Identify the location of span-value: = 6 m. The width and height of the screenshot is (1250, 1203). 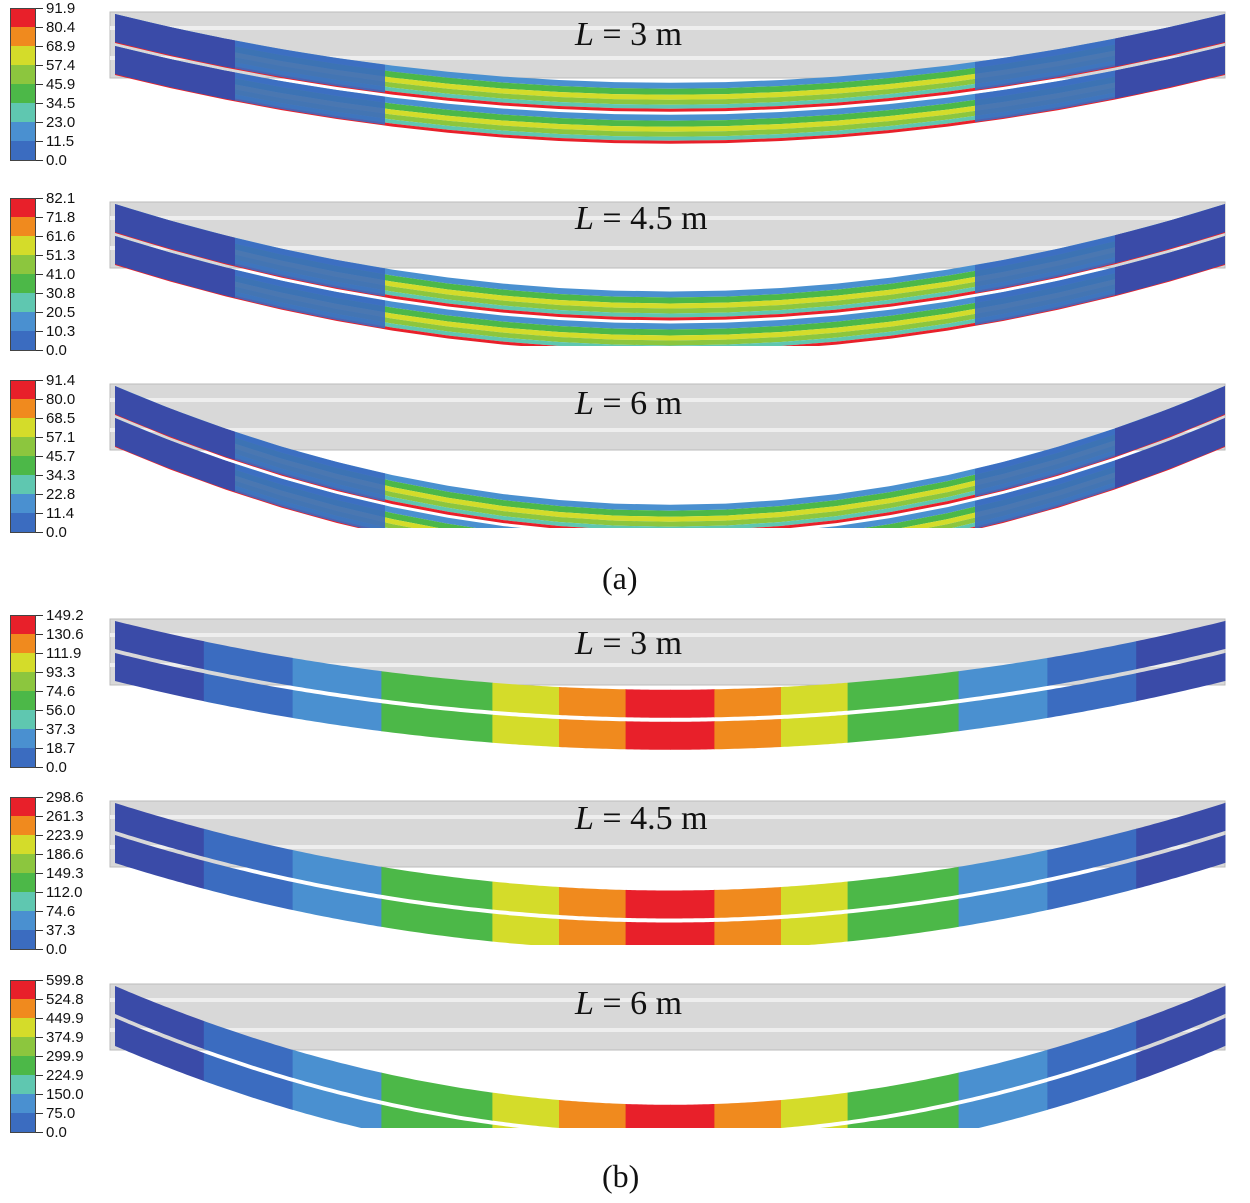
(638, 1003).